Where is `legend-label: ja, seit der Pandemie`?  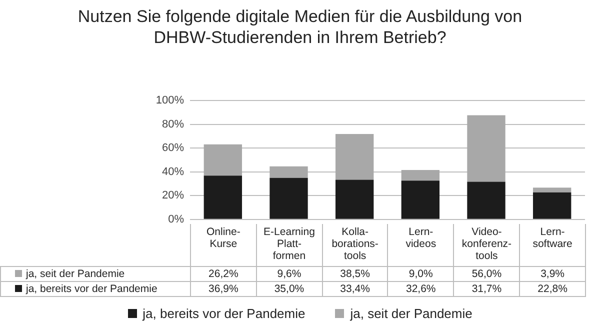
legend-label: ja, seit der Pandemie is located at coordinates (75, 274).